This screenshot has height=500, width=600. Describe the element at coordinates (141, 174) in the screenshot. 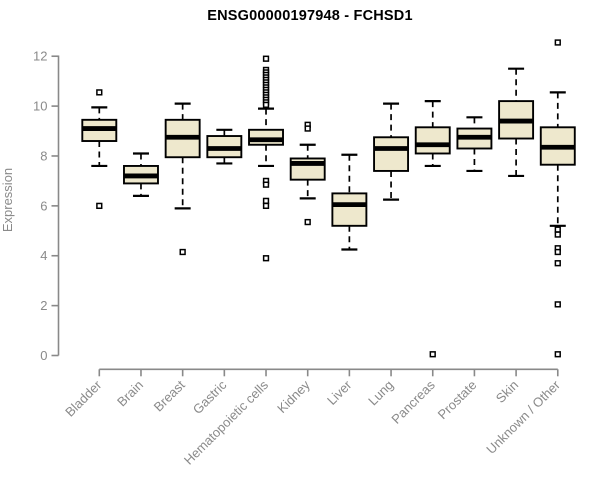

I see `boxplot-brain` at that location.